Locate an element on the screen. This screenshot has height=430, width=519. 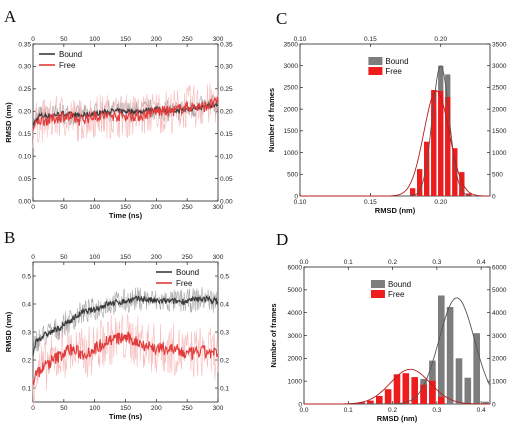
panel-c-y-tick-label-right: 2500 is located at coordinates (499, 88).